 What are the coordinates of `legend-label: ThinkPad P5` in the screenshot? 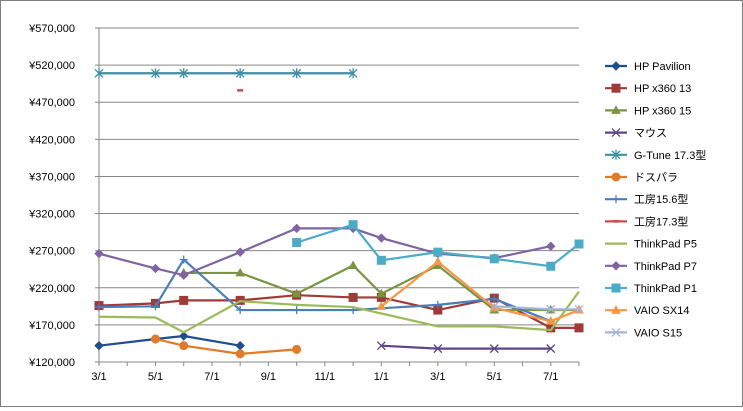 It's located at (665, 245).